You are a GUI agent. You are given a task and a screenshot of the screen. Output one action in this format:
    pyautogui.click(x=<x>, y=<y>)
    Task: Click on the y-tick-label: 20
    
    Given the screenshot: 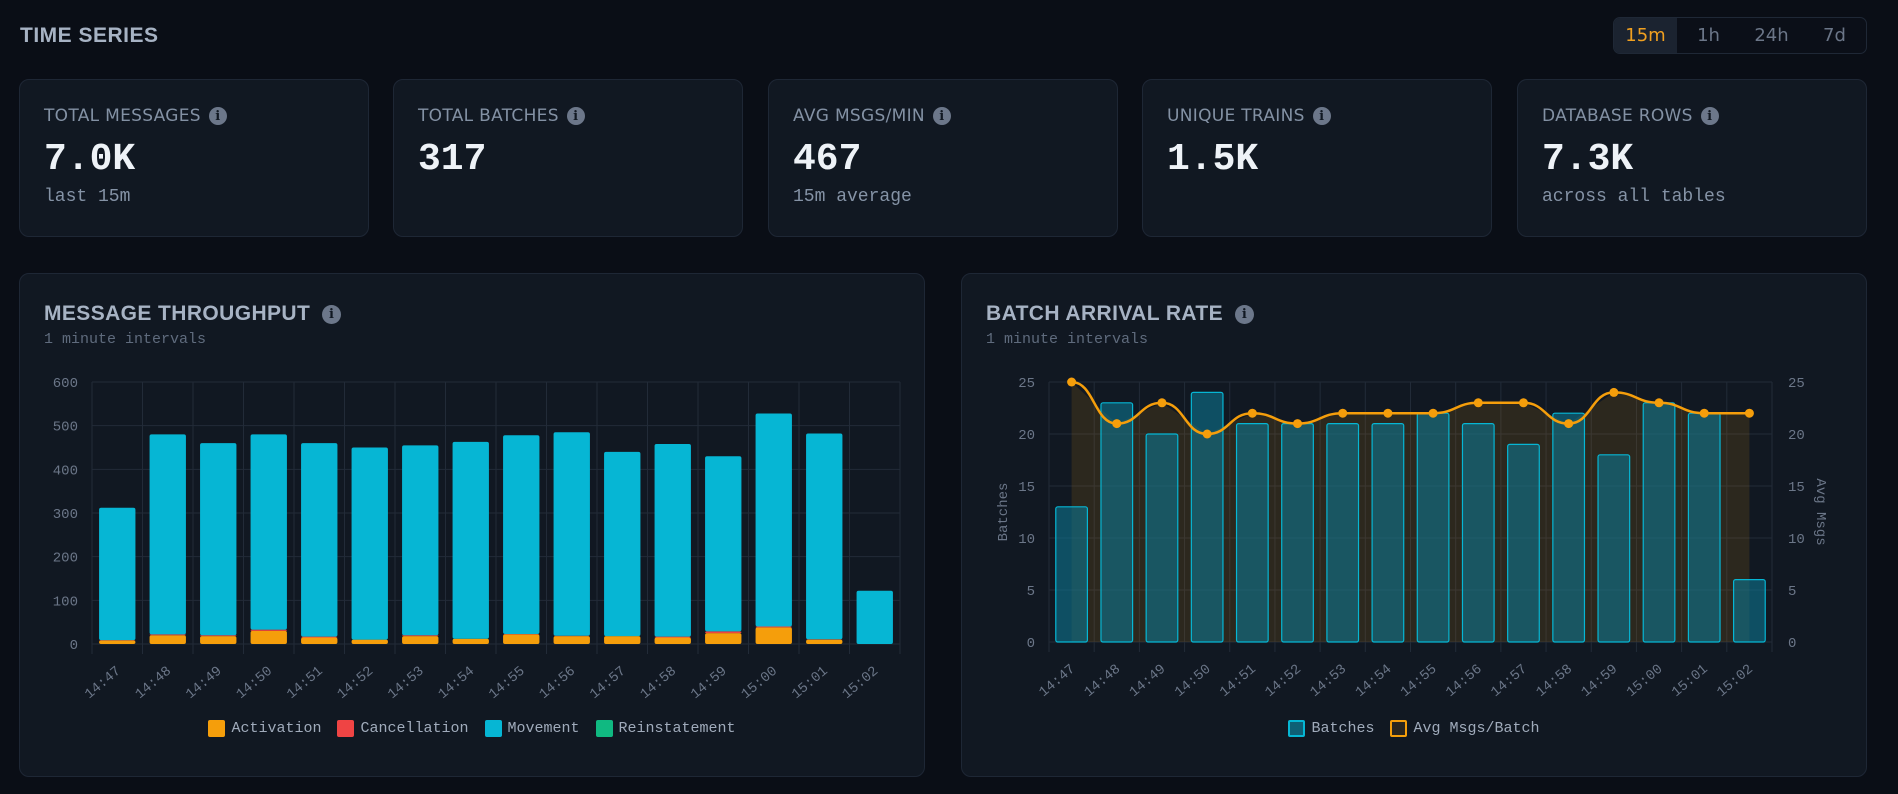 What is the action you would take?
    pyautogui.click(x=1026, y=436)
    